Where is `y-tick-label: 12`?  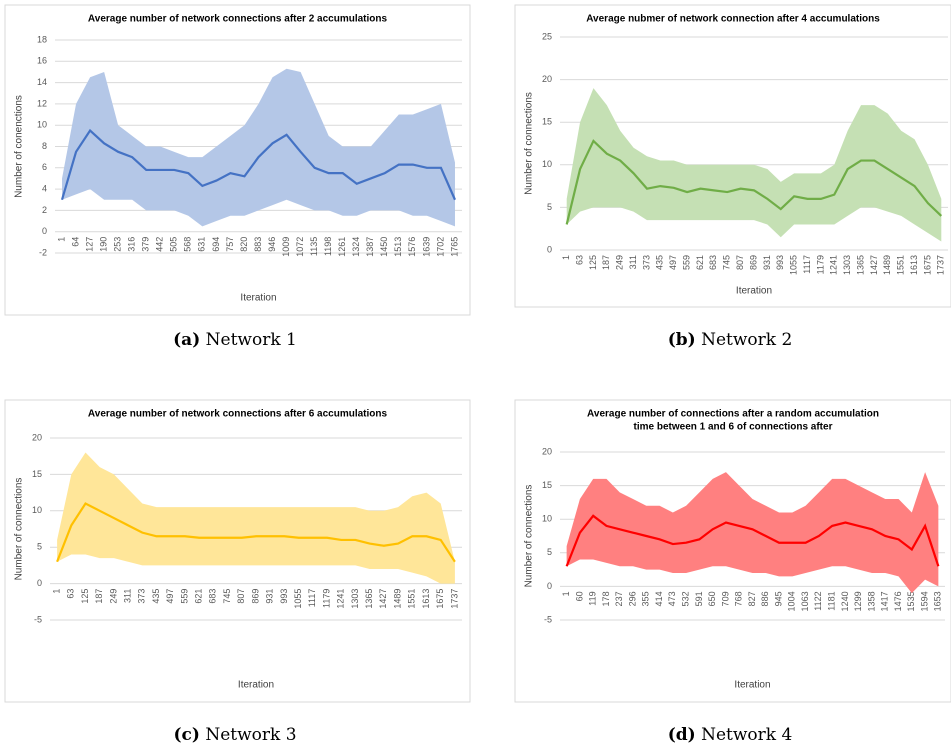 y-tick-label: 12 is located at coordinates (42, 103).